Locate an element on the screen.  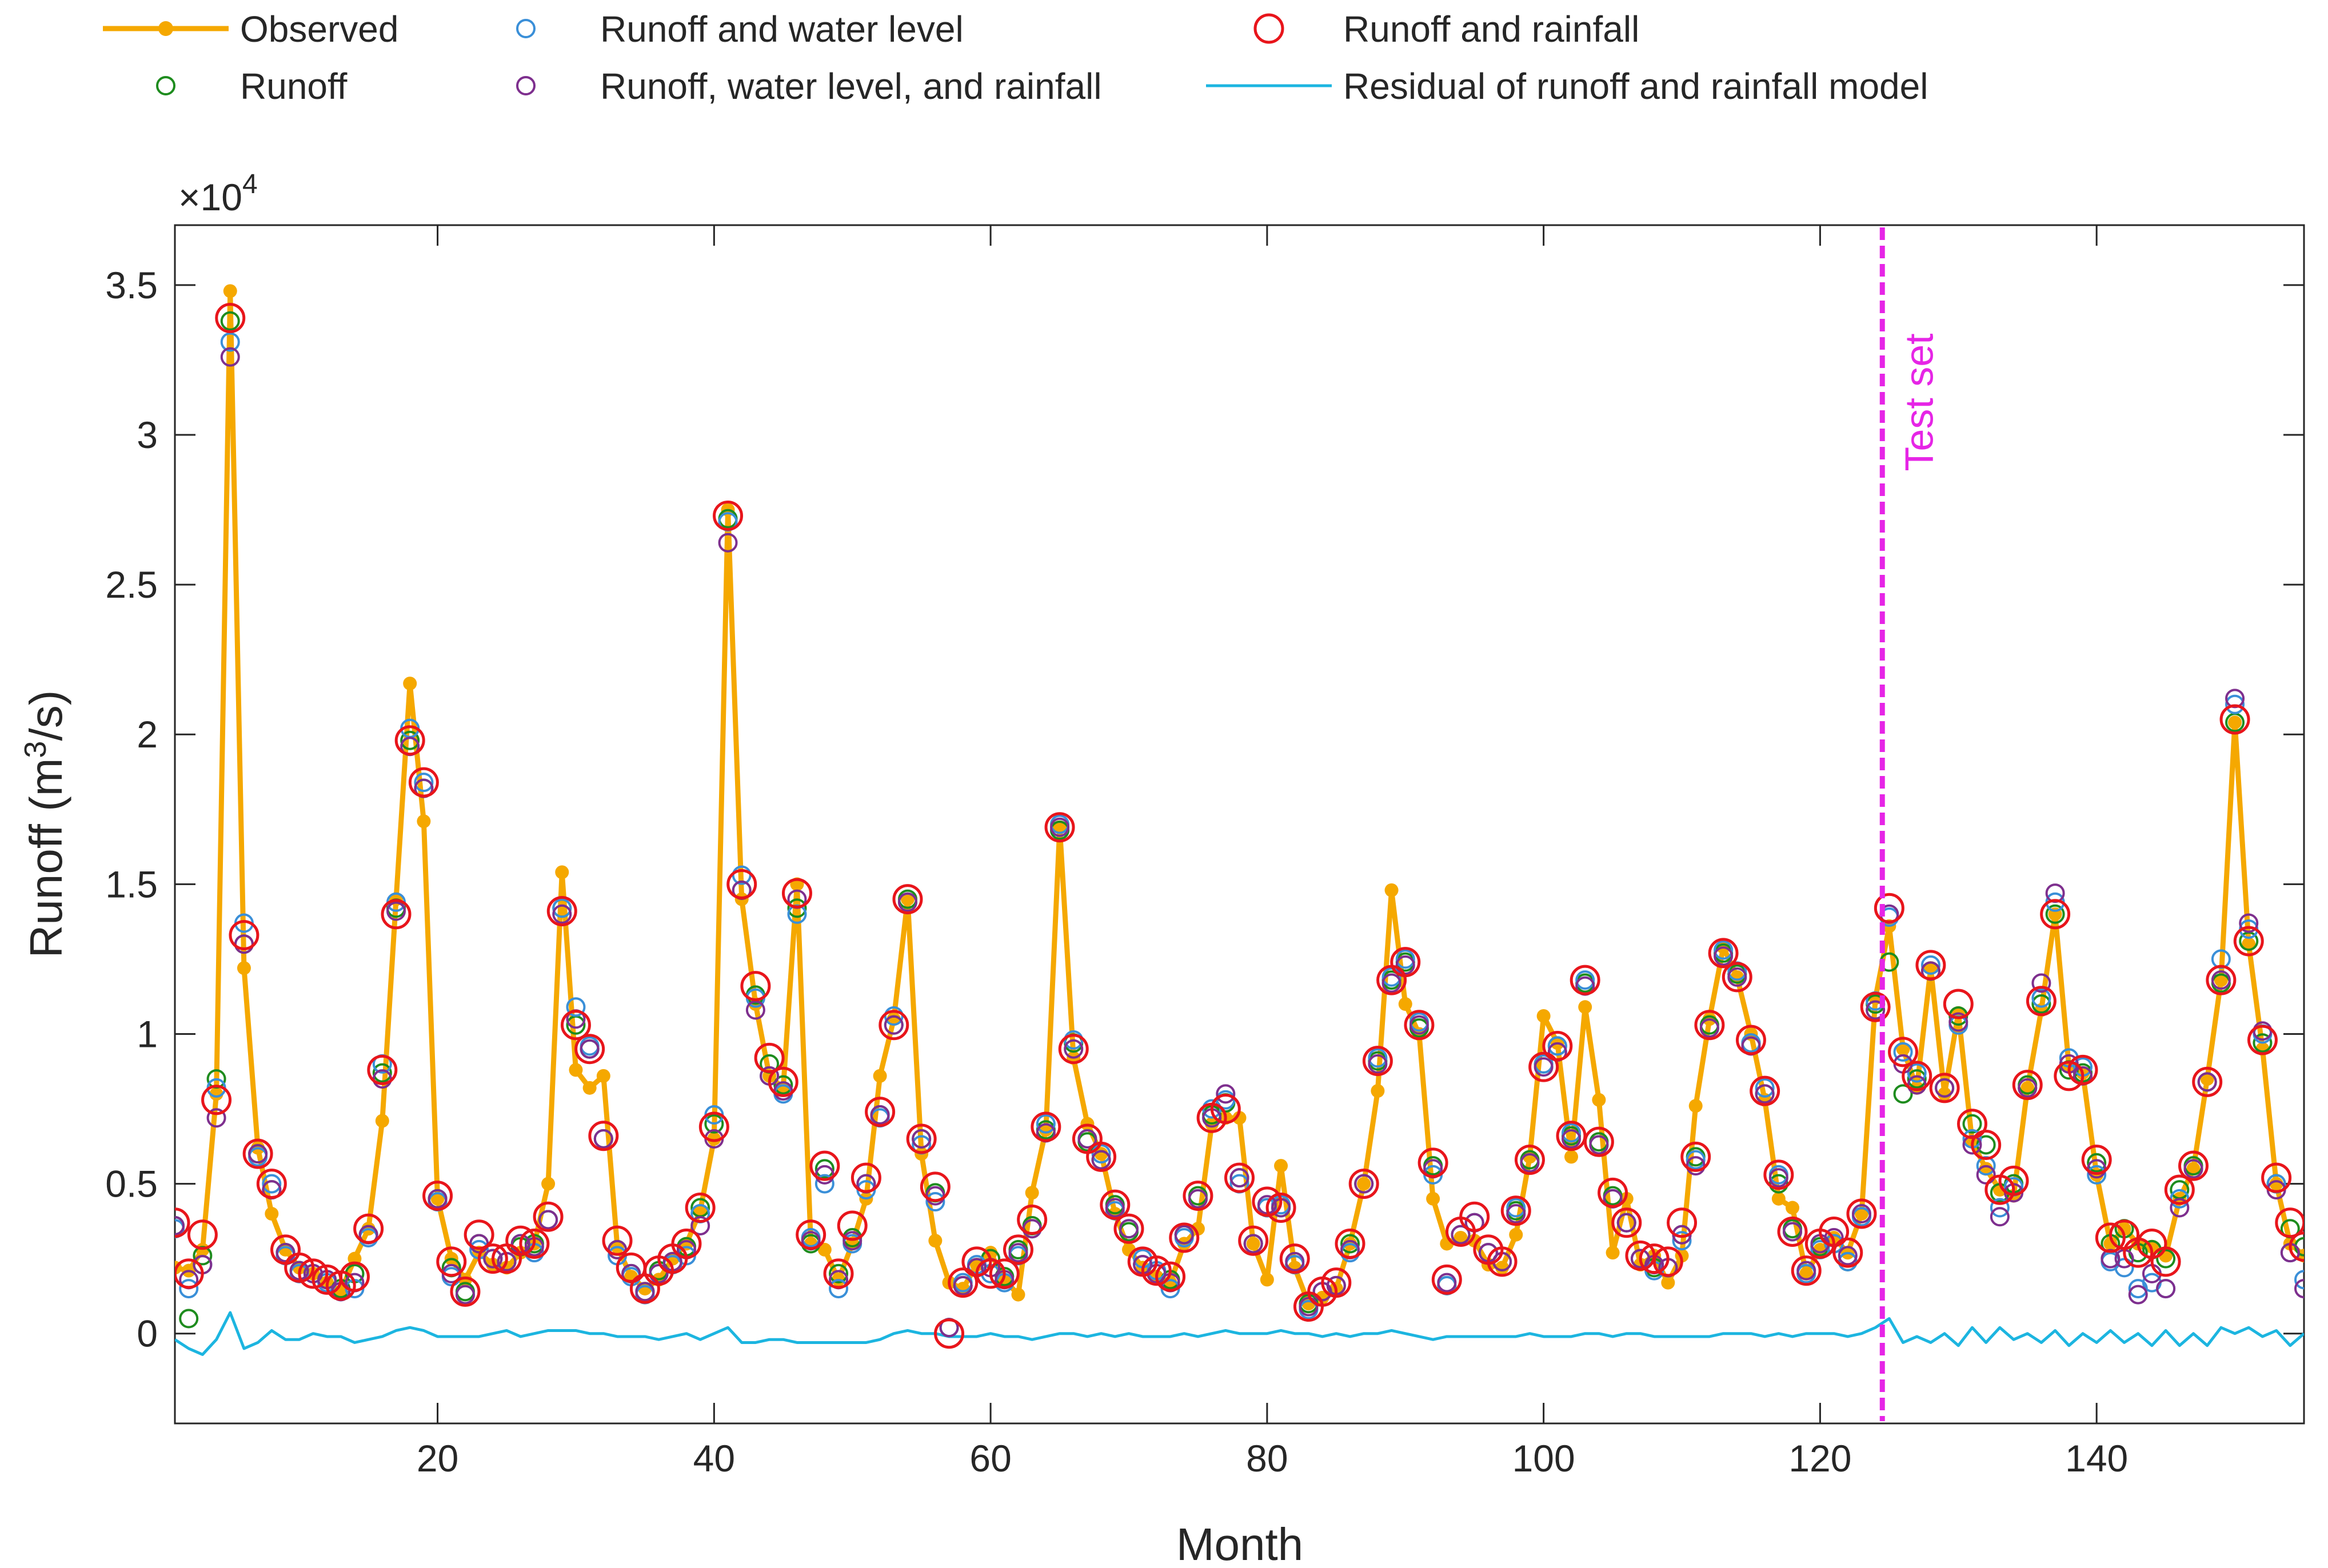
y-tick-label: 3 is located at coordinates (147, 435).